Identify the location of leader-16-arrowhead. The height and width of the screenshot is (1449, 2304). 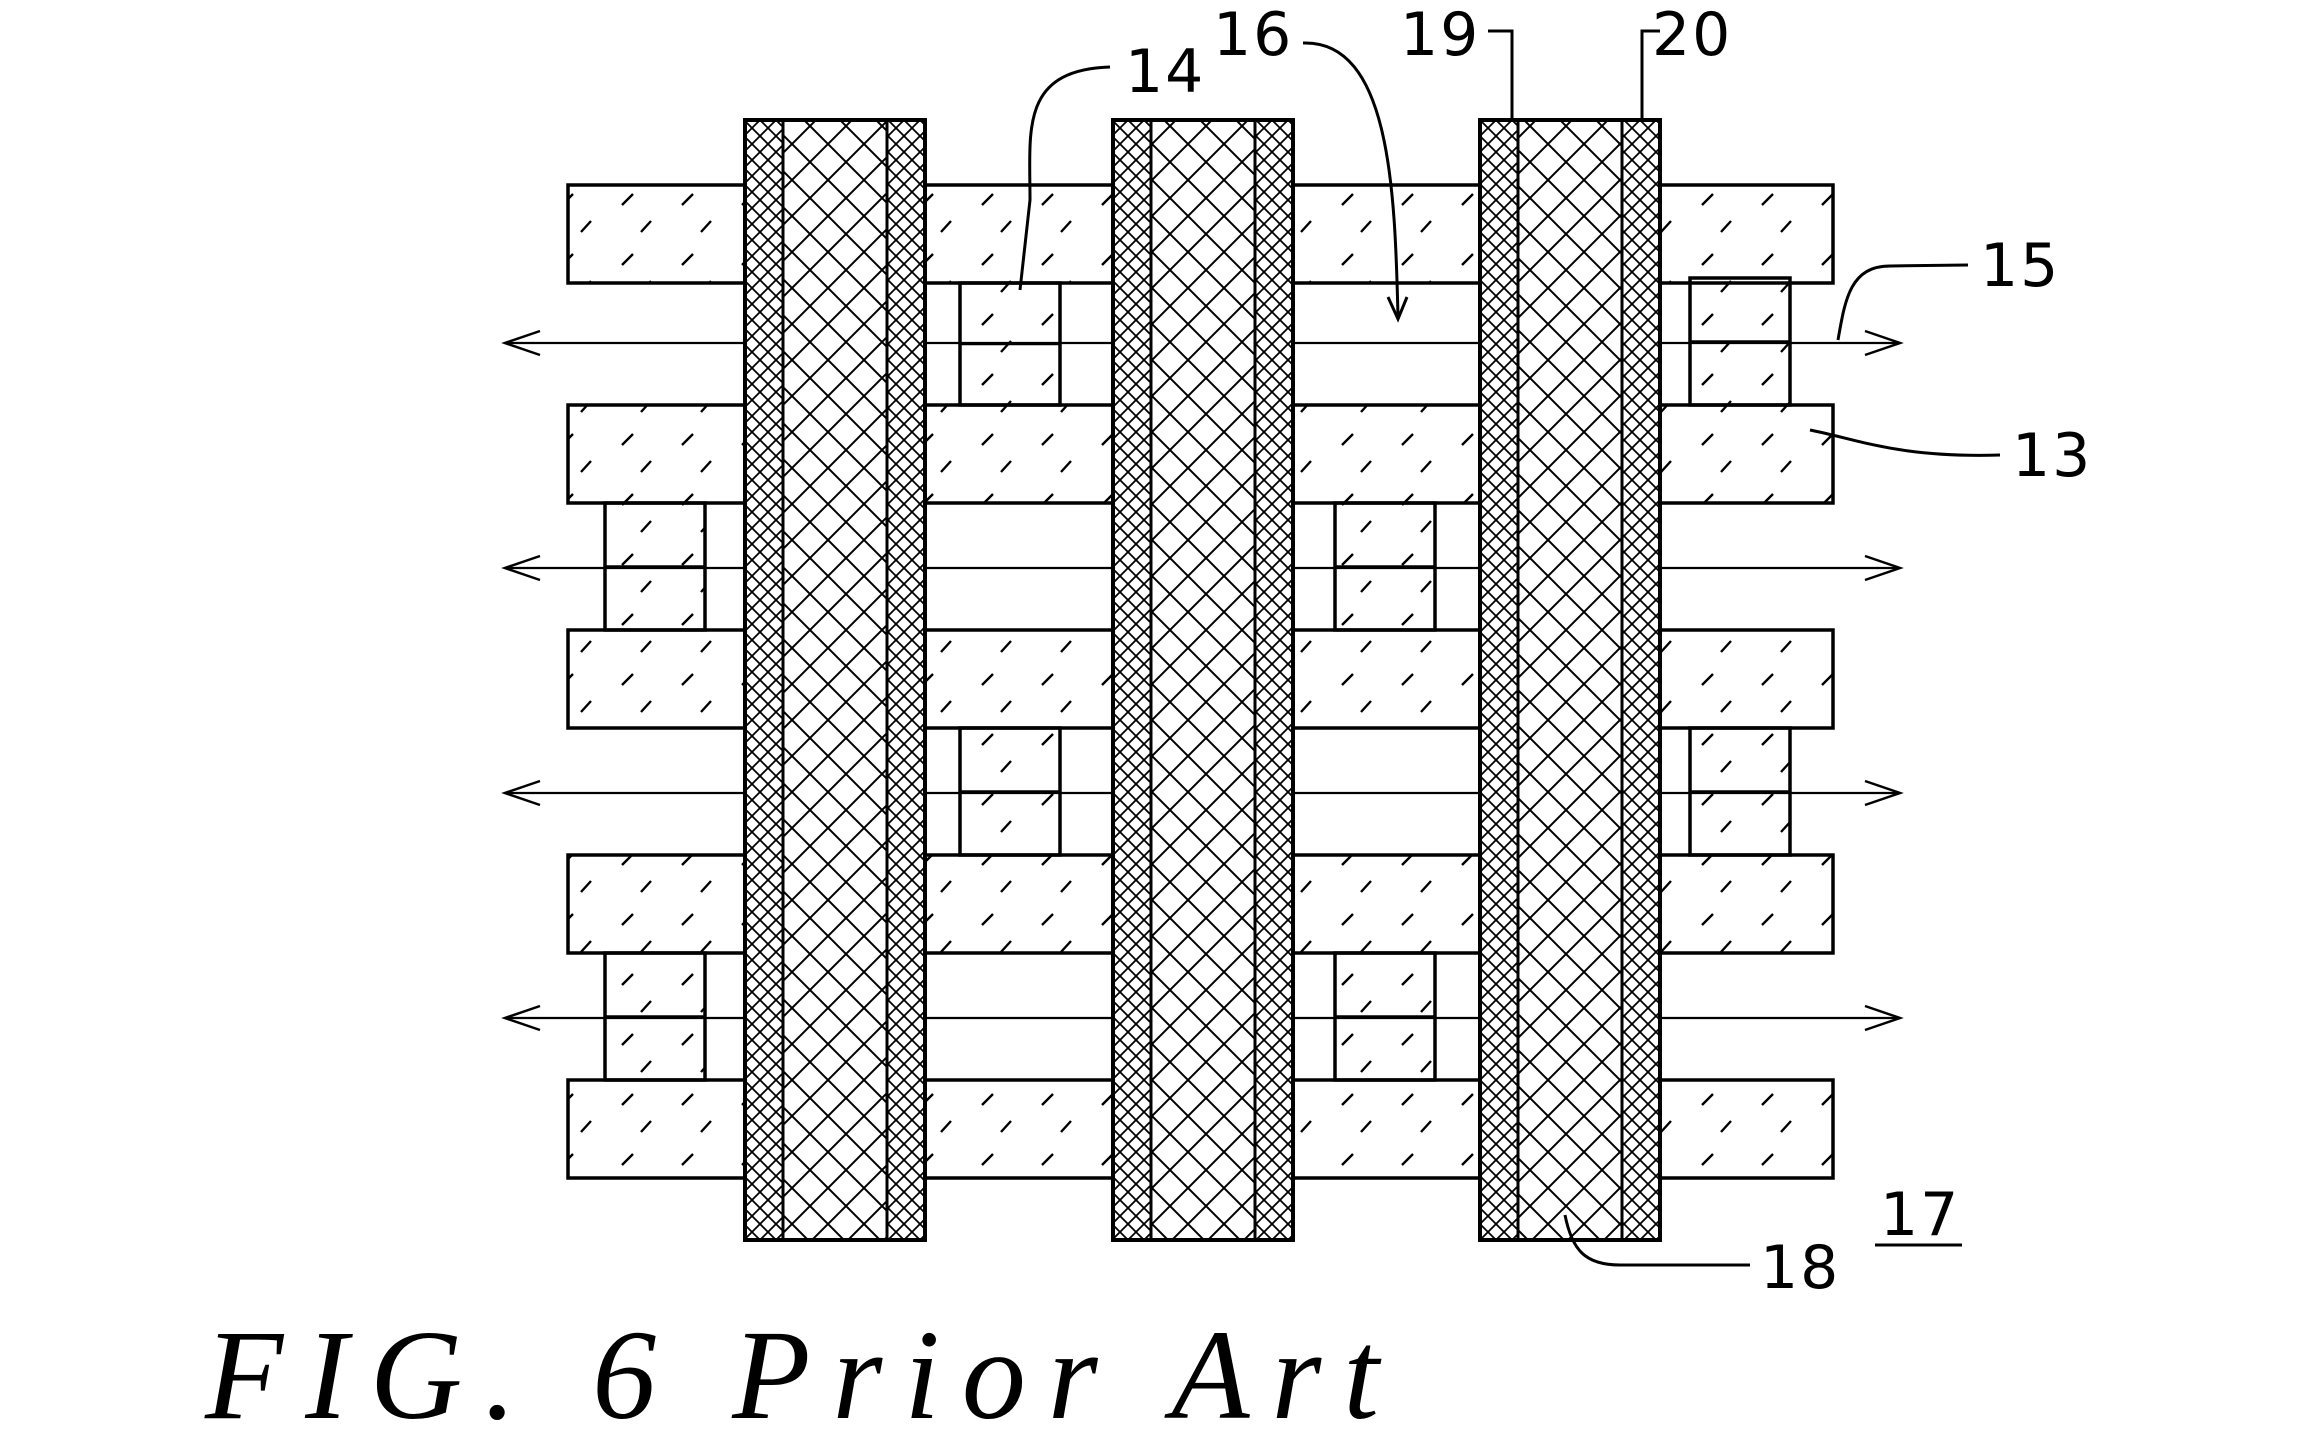
(1397, 309).